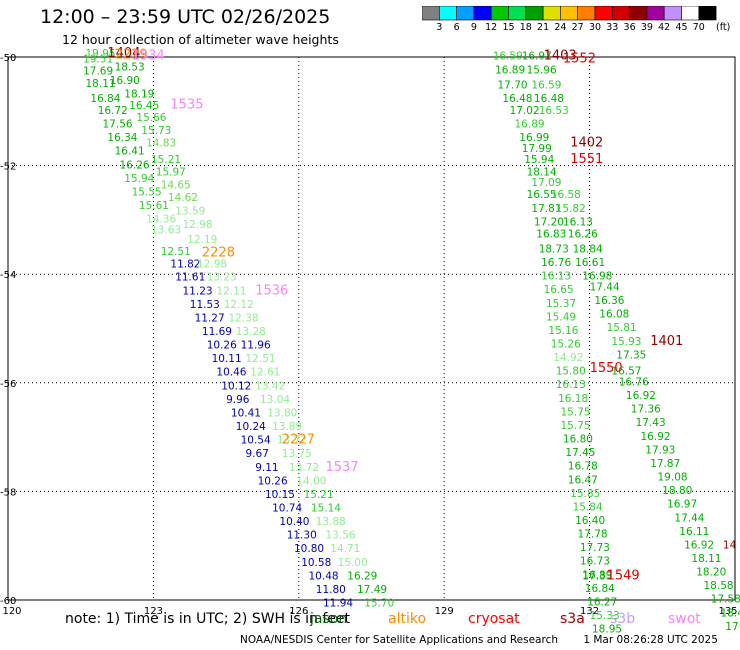  Describe the element at coordinates (586, 143) in the screenshot. I see `track-2-pass-label: 1402` at that location.